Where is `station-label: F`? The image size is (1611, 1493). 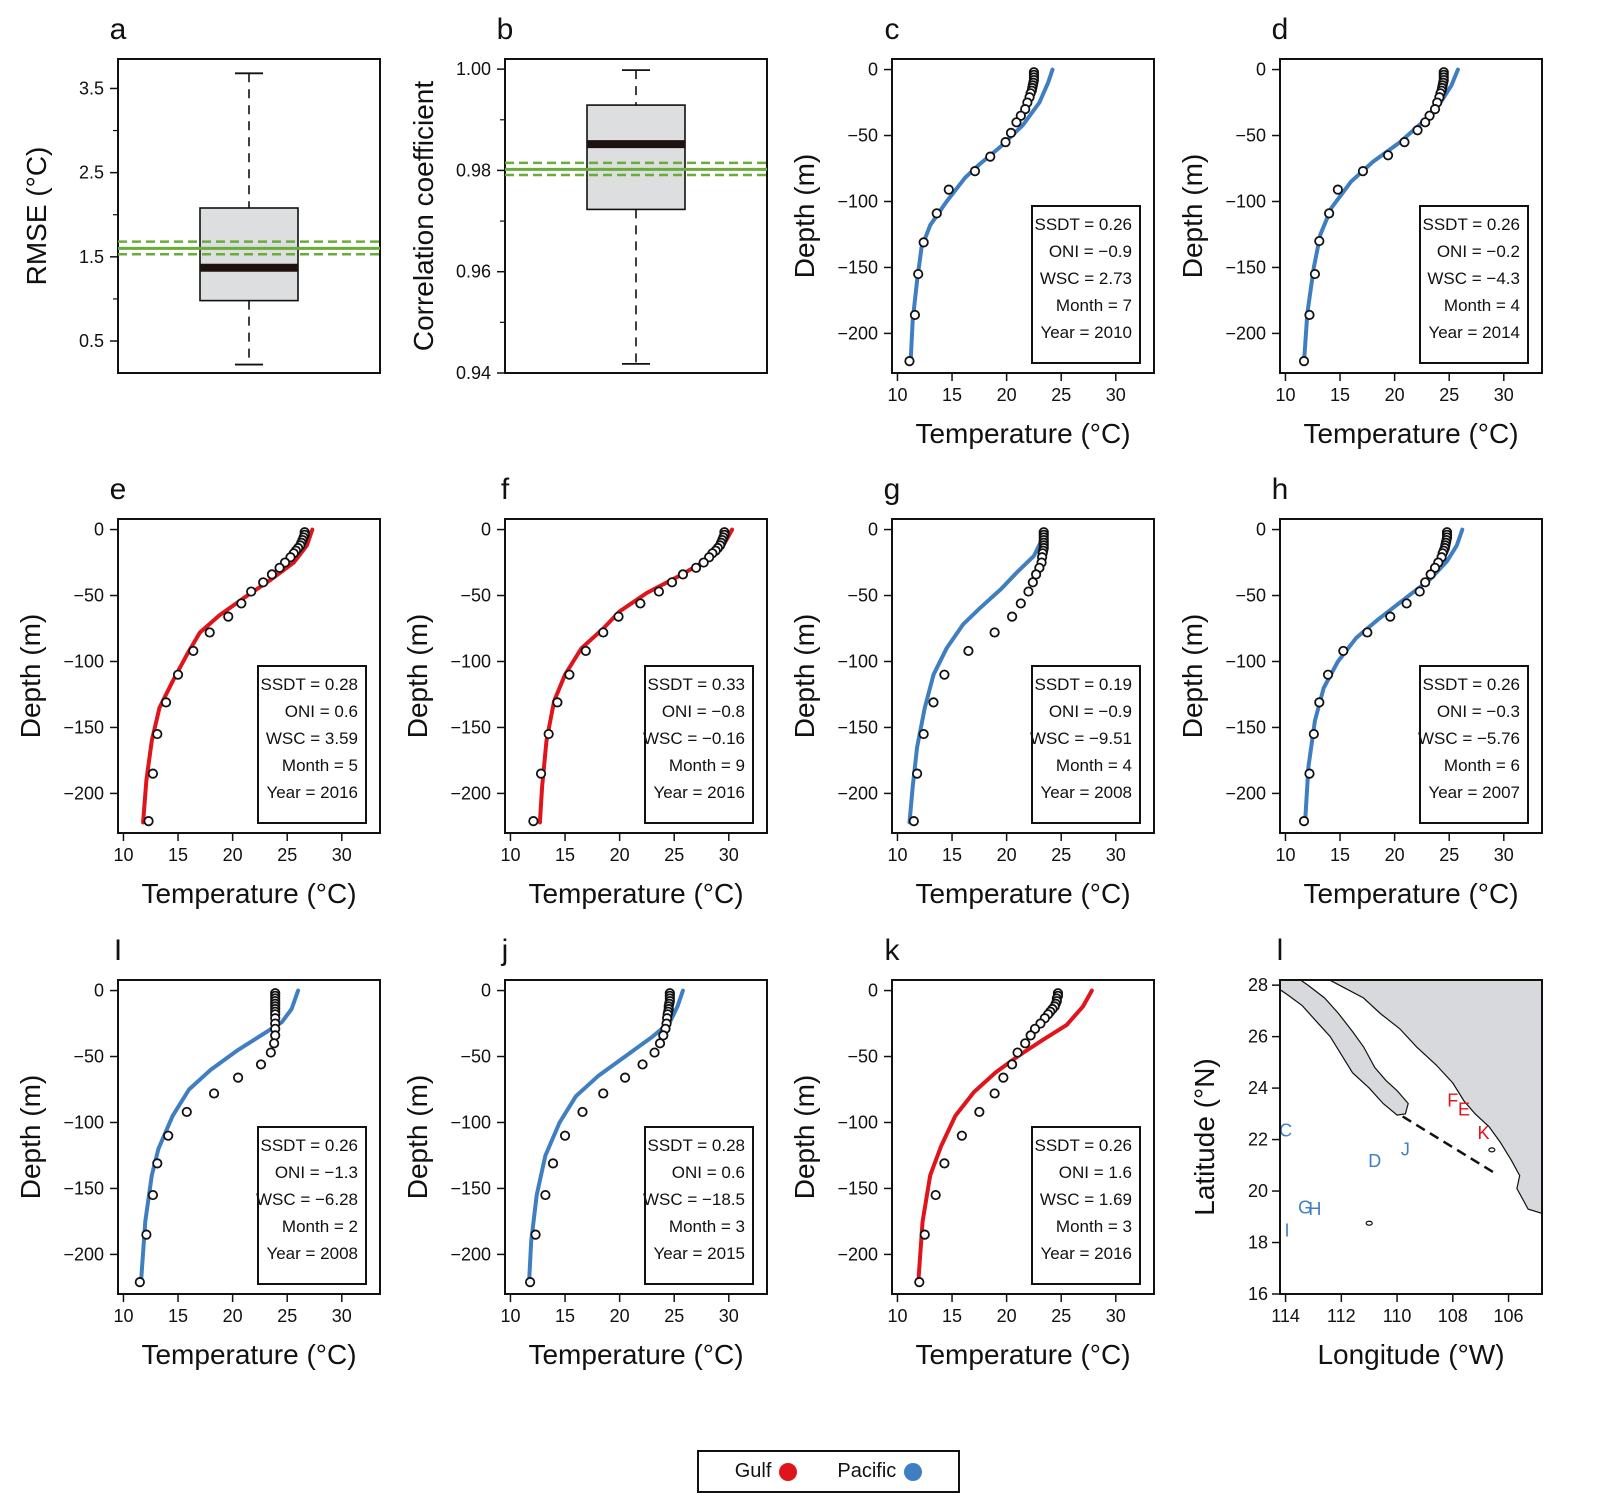 station-label: F is located at coordinates (1452, 1101).